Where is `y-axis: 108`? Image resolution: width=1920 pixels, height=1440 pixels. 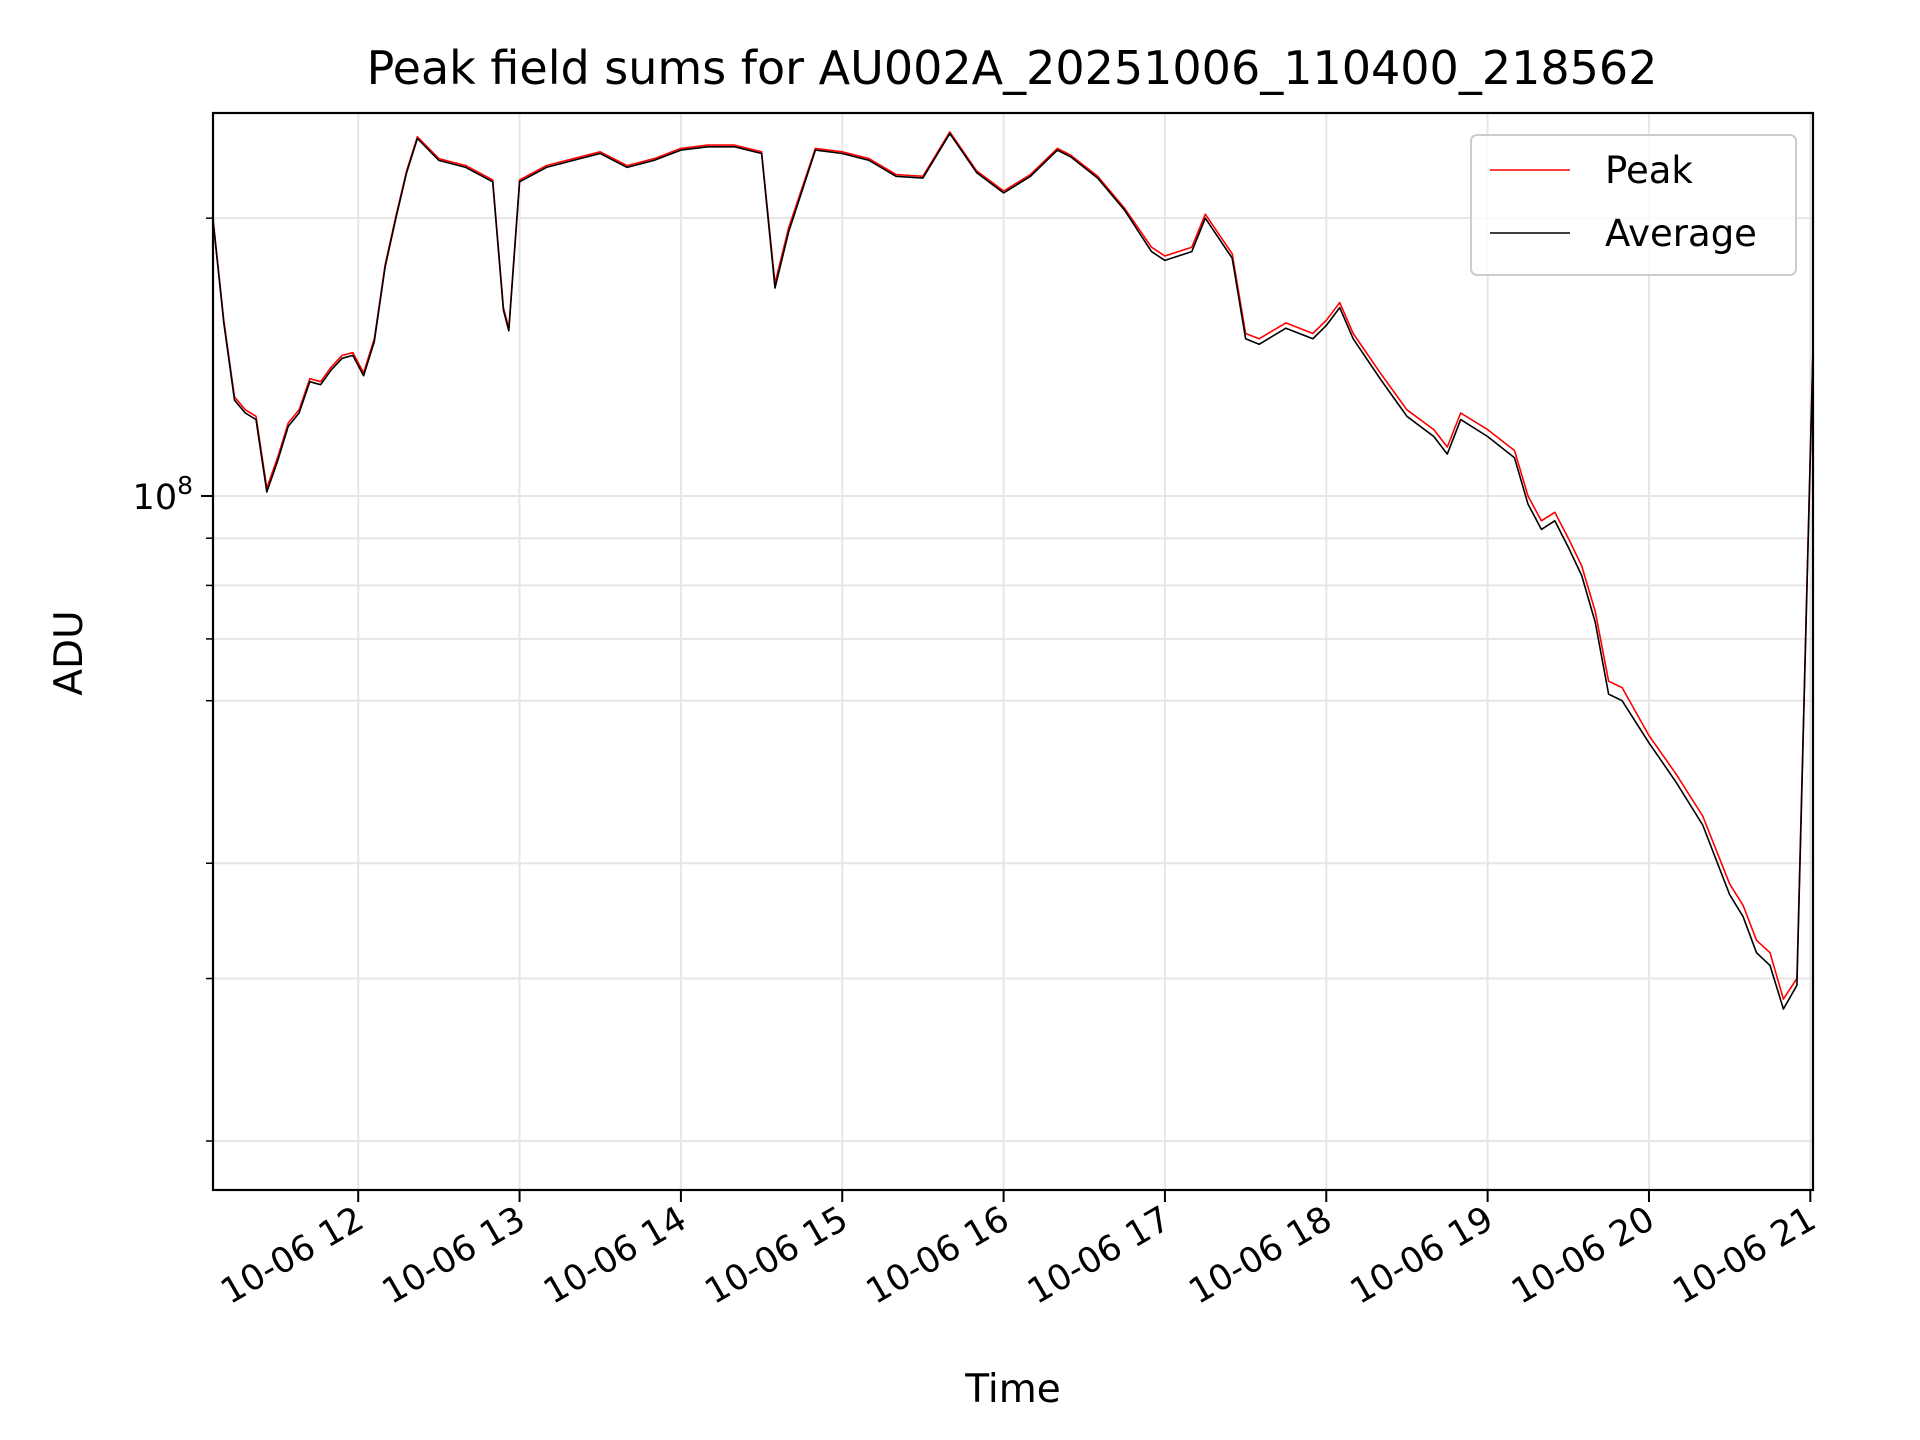
y-axis: 108 is located at coordinates (173, 679).